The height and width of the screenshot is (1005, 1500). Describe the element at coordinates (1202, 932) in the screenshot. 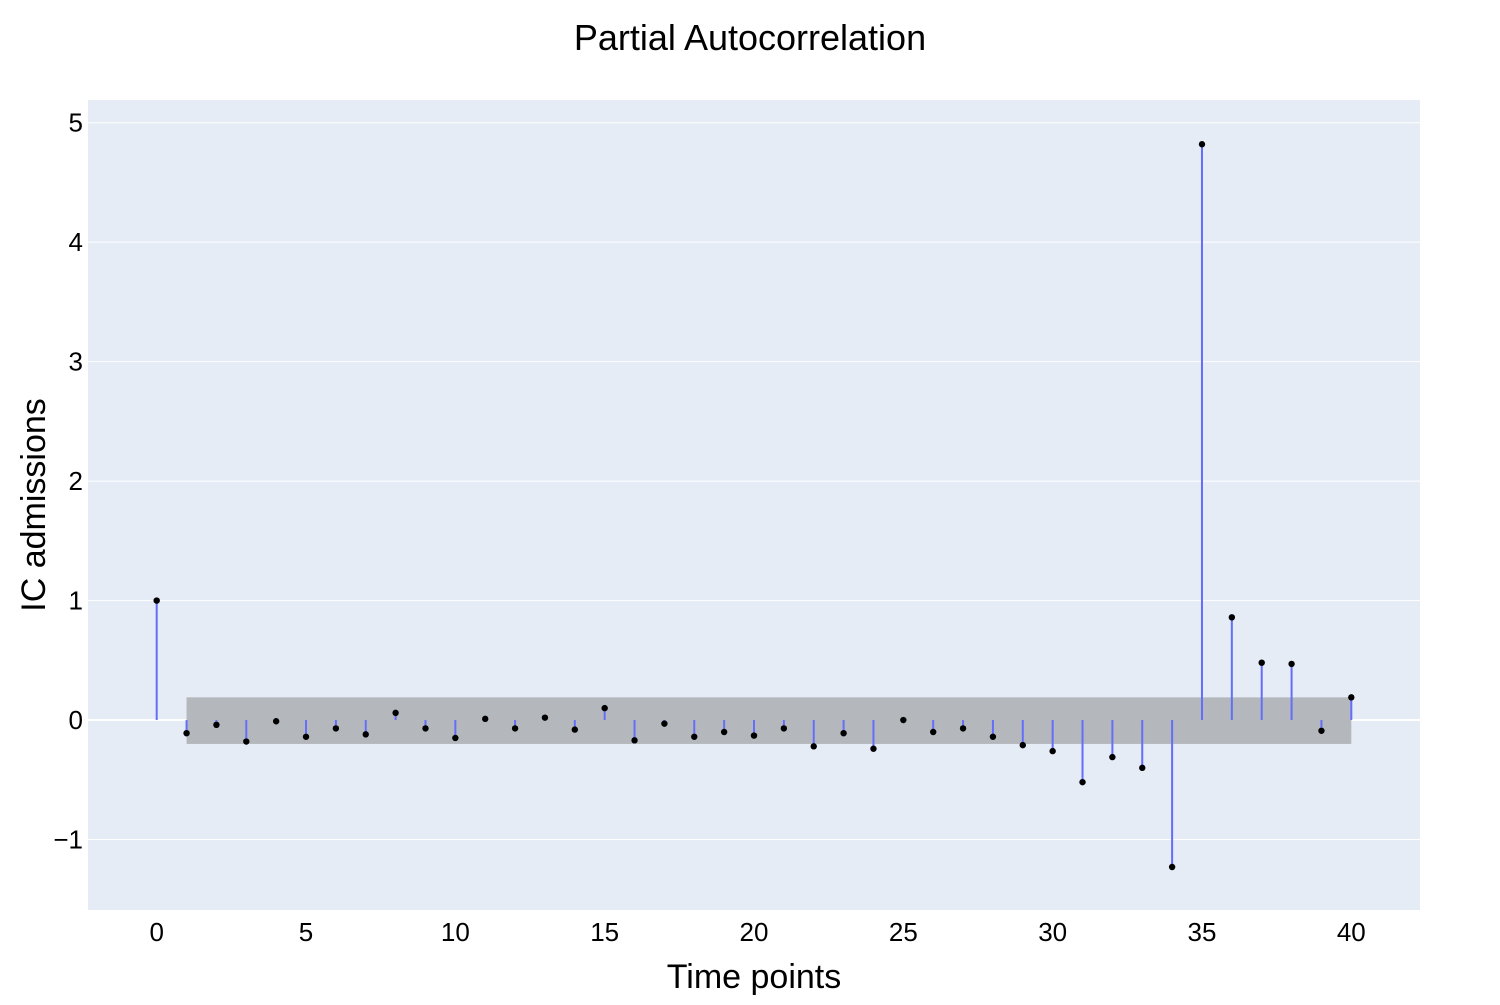

I see `x-tick-label: 35` at that location.